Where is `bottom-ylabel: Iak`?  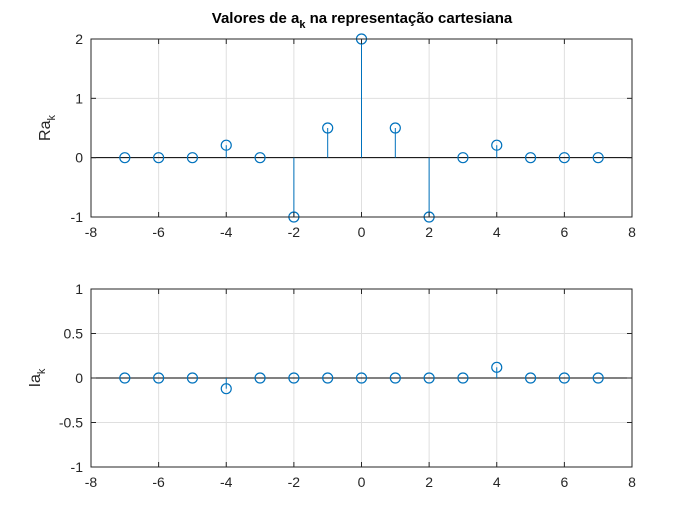
bottom-ylabel: Iak is located at coordinates (37, 377).